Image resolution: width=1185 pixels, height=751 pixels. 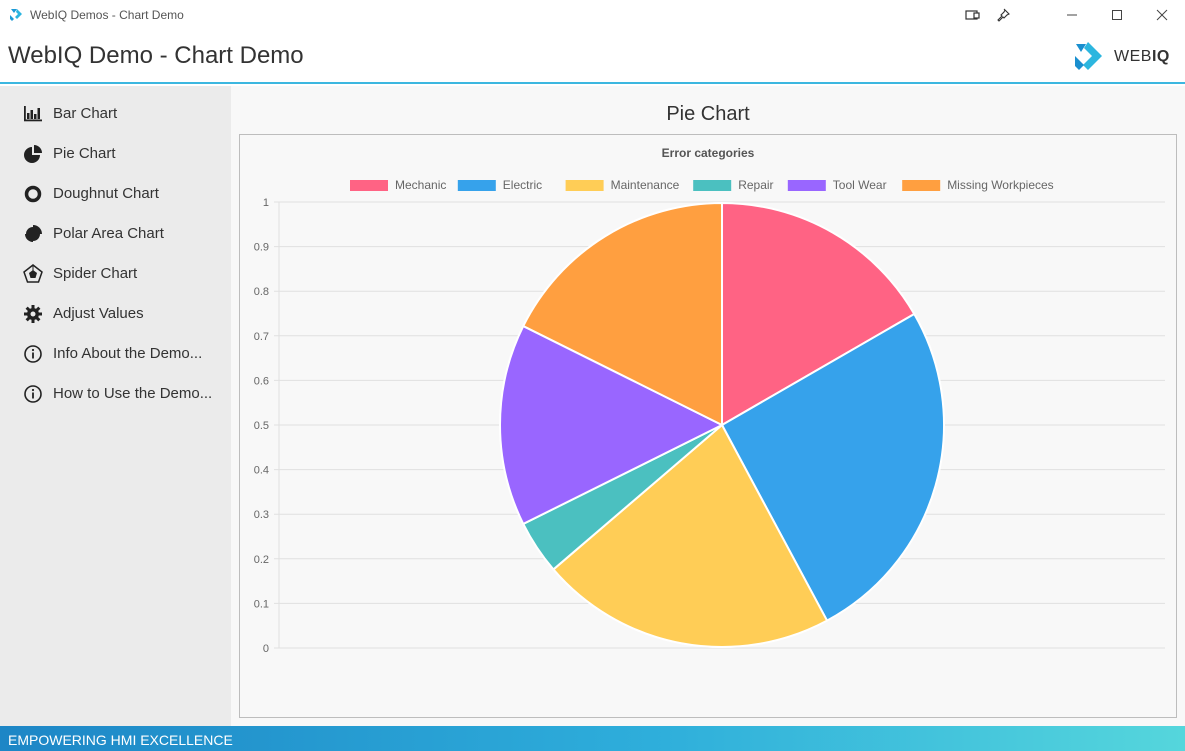 I want to click on y-tick-label: 0.9, so click(x=261, y=248).